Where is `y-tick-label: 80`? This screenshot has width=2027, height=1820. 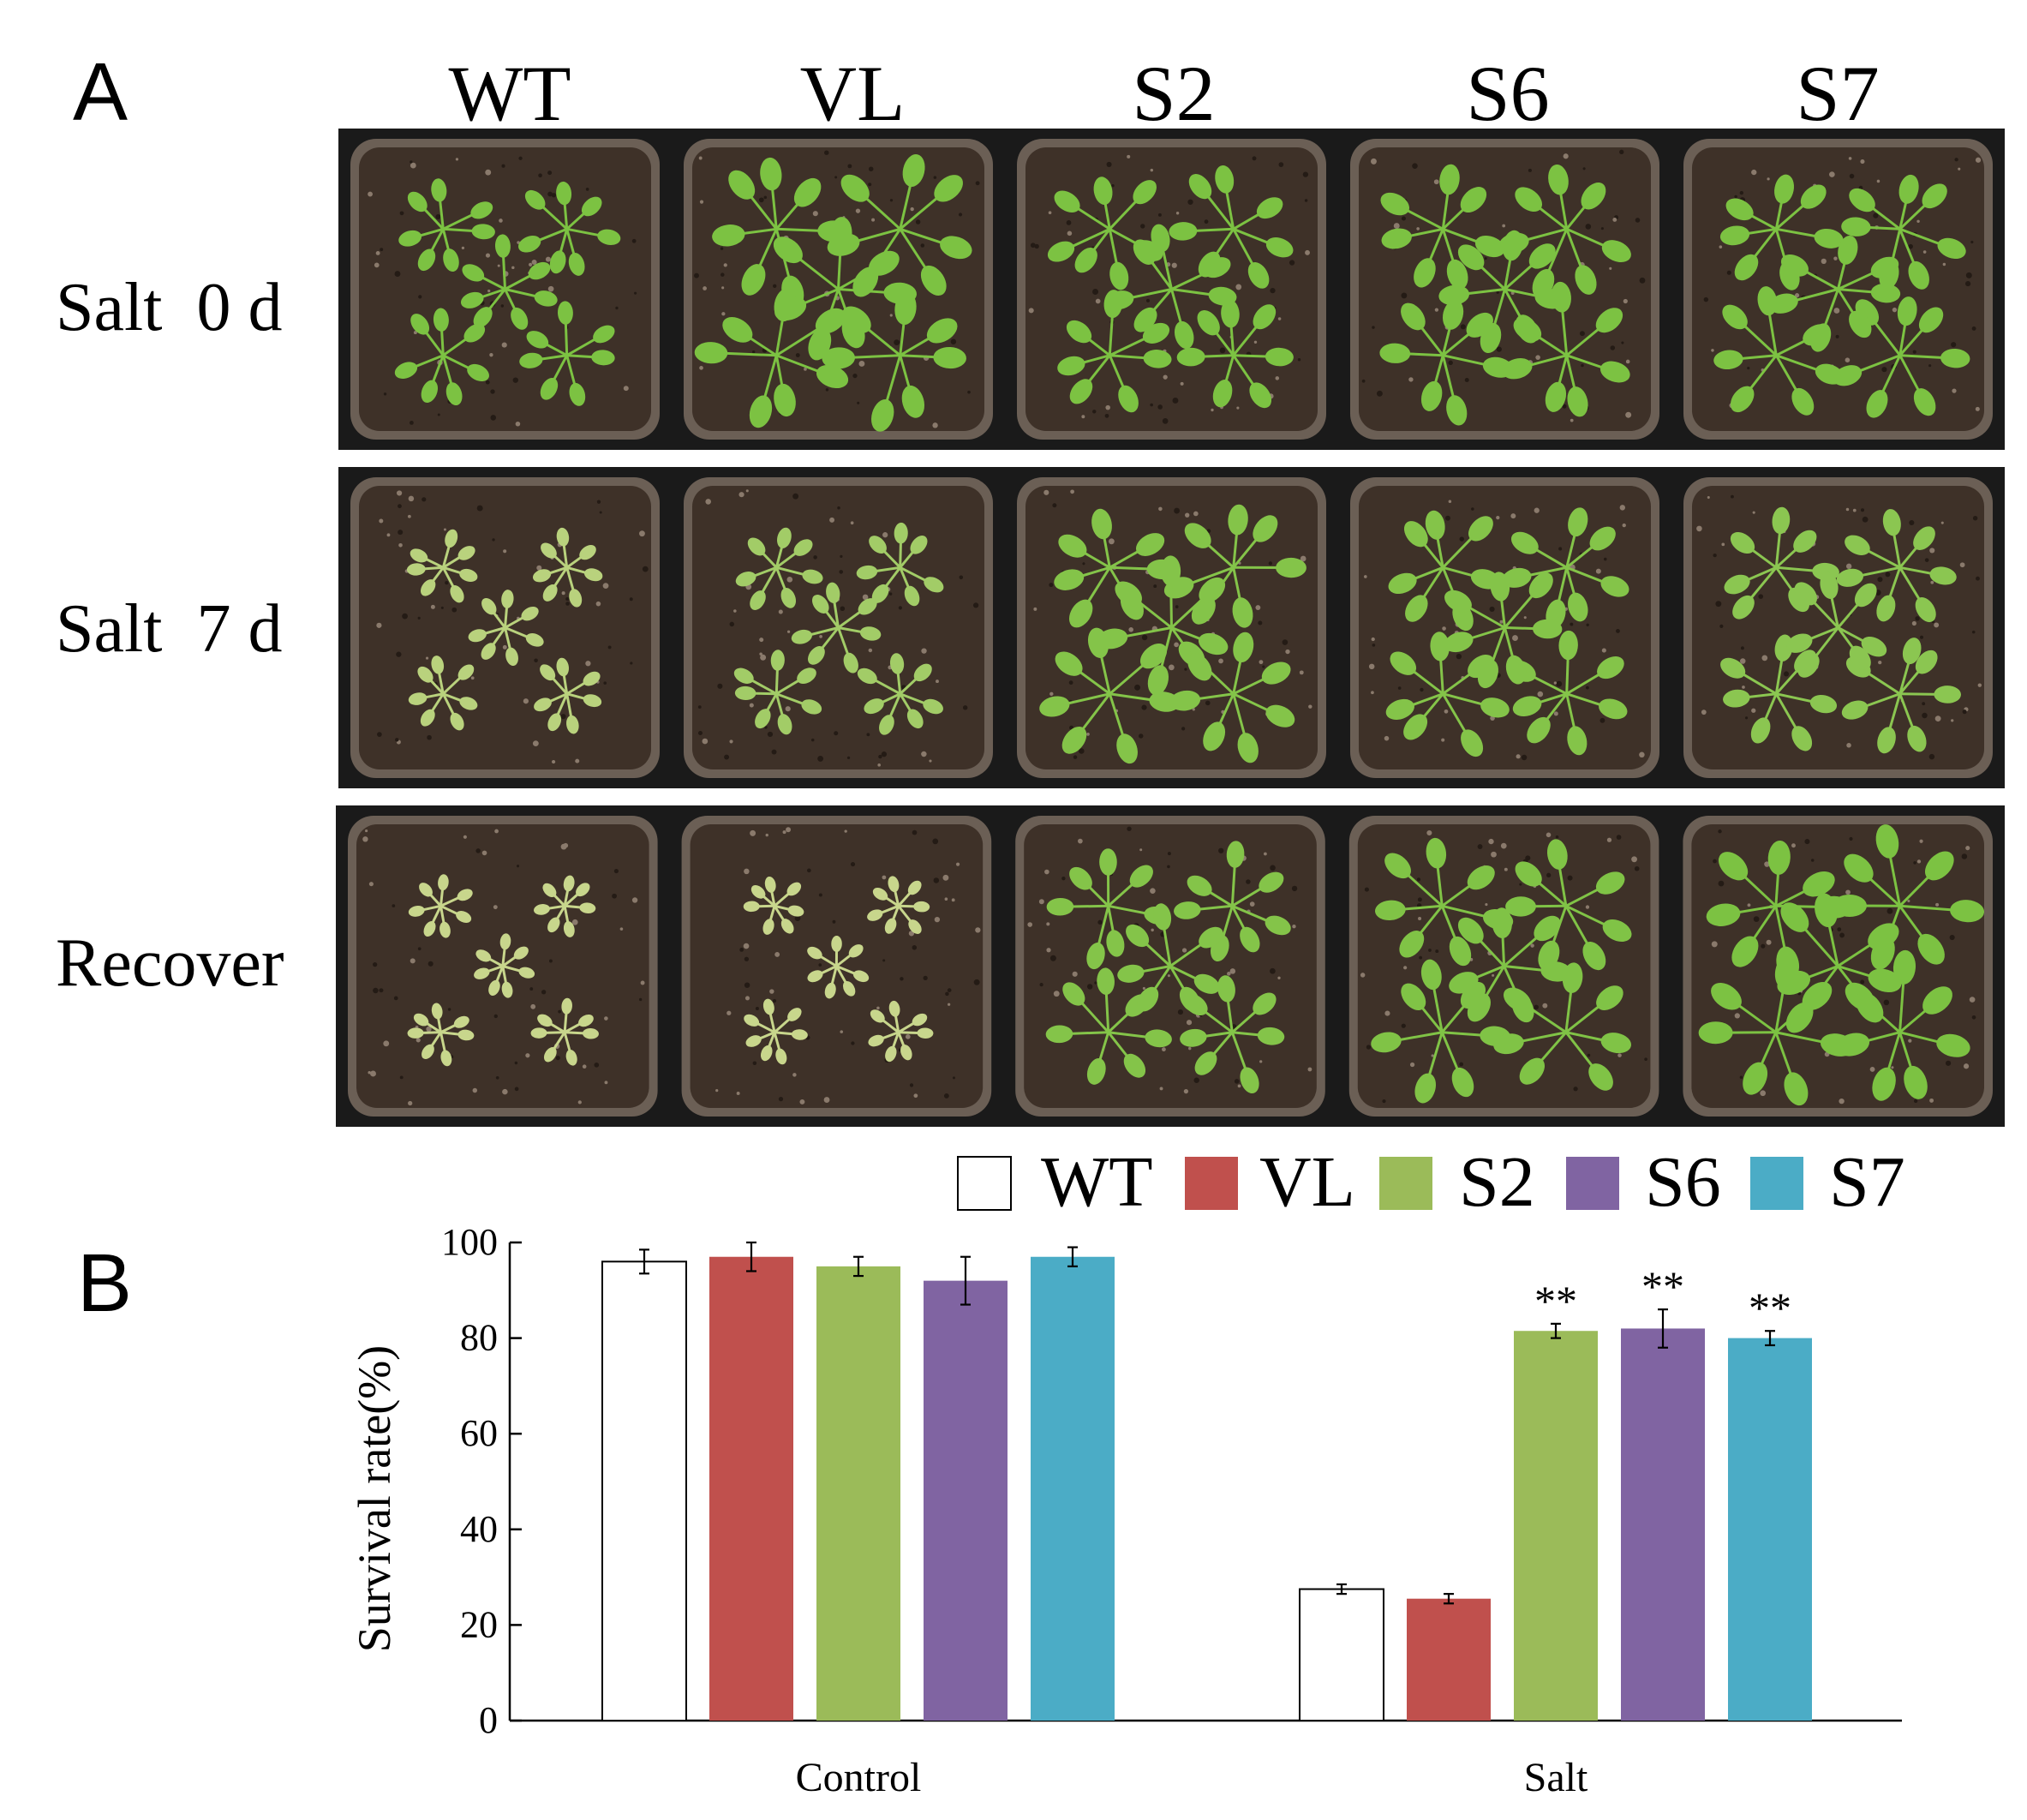 y-tick-label: 80 is located at coordinates (479, 1338).